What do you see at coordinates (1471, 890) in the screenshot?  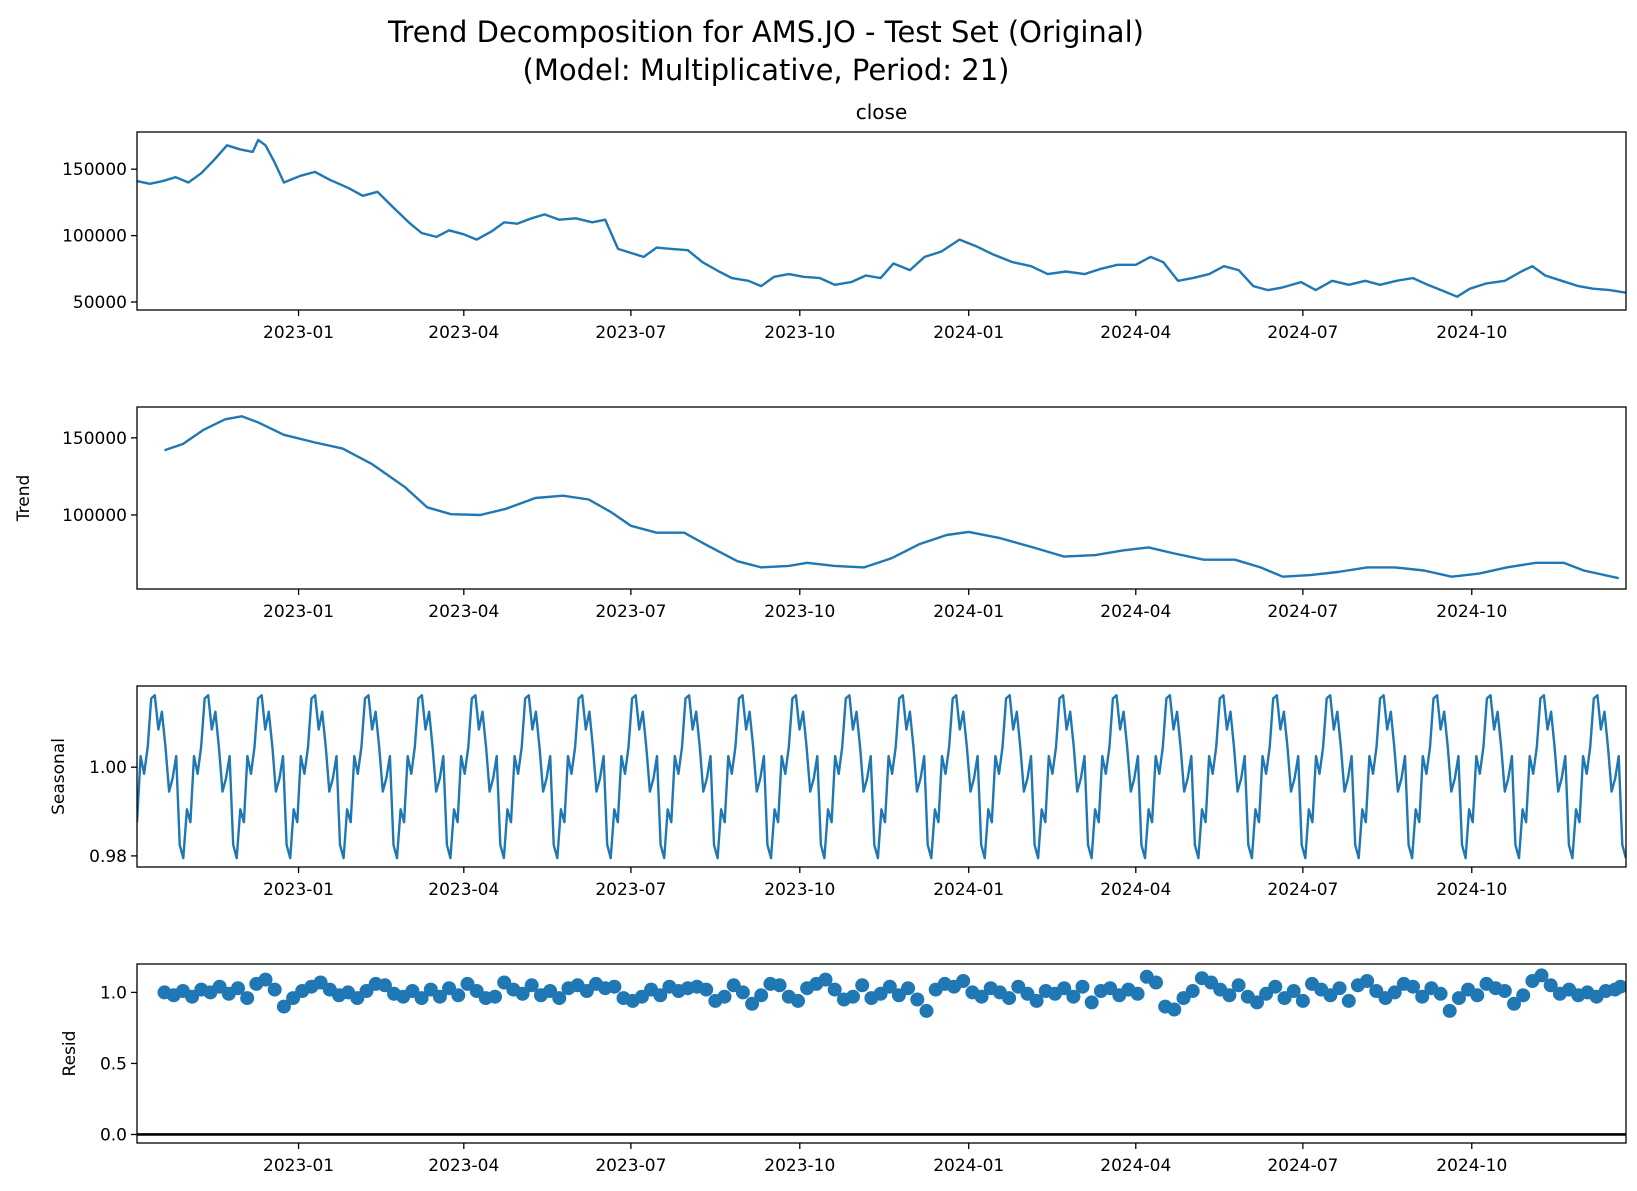 I see `seasonal-xtick-label: 2024-10` at bounding box center [1471, 890].